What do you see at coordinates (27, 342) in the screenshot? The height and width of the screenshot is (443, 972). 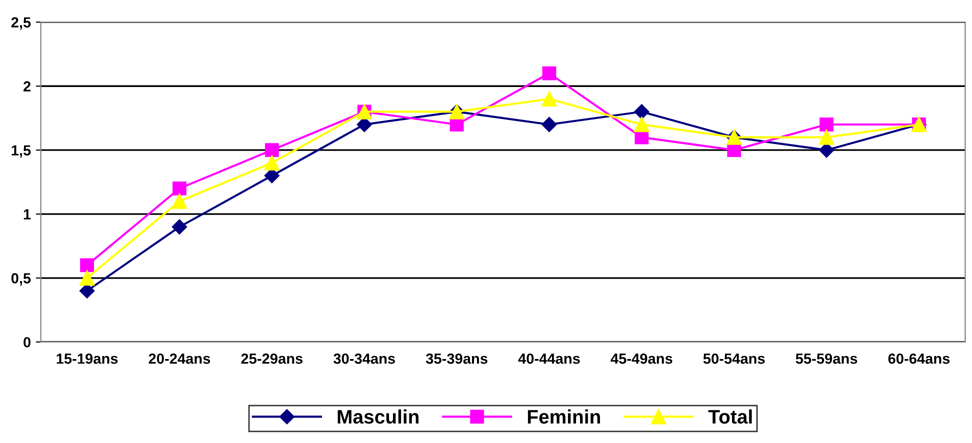 I see `y-tick-label: 0` at bounding box center [27, 342].